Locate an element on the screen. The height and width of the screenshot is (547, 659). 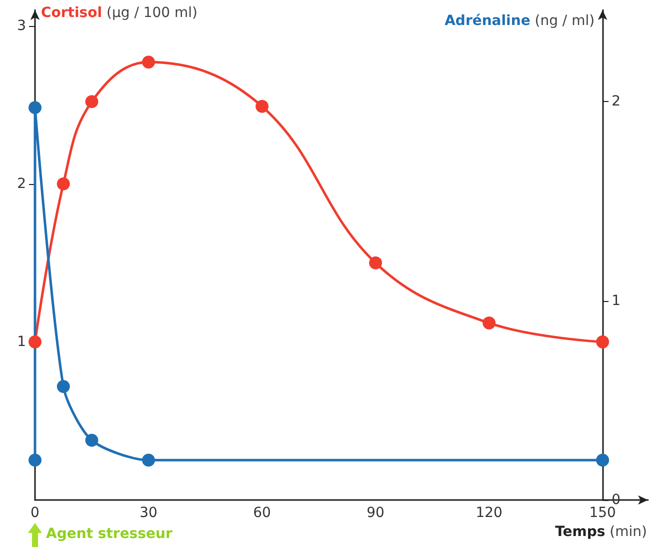
x-tick-label: 30 is located at coordinates (149, 513).